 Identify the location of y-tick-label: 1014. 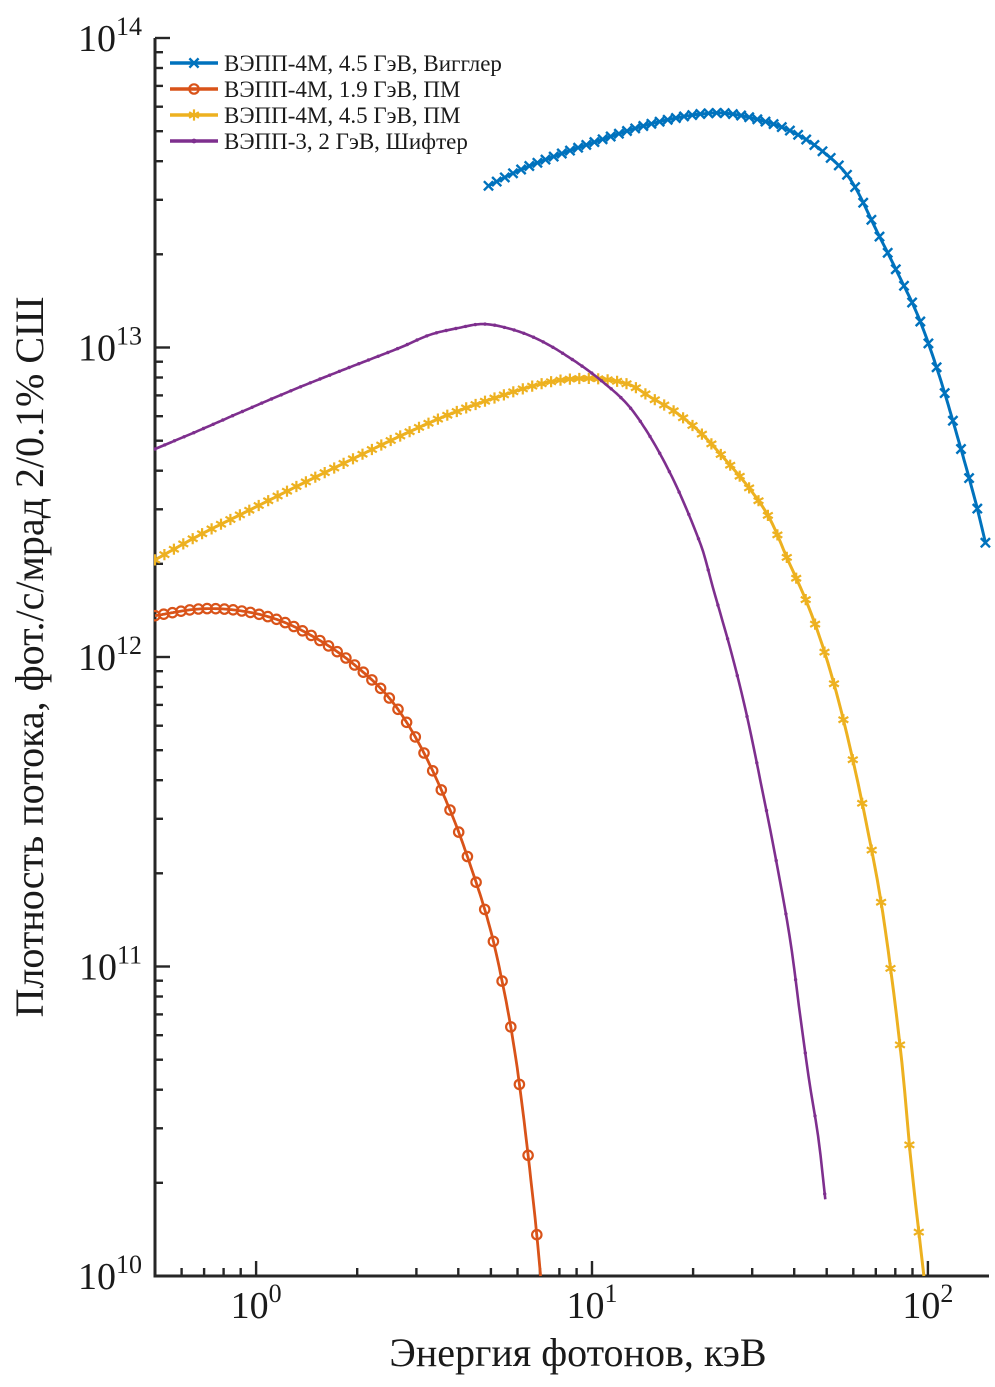
(110, 36).